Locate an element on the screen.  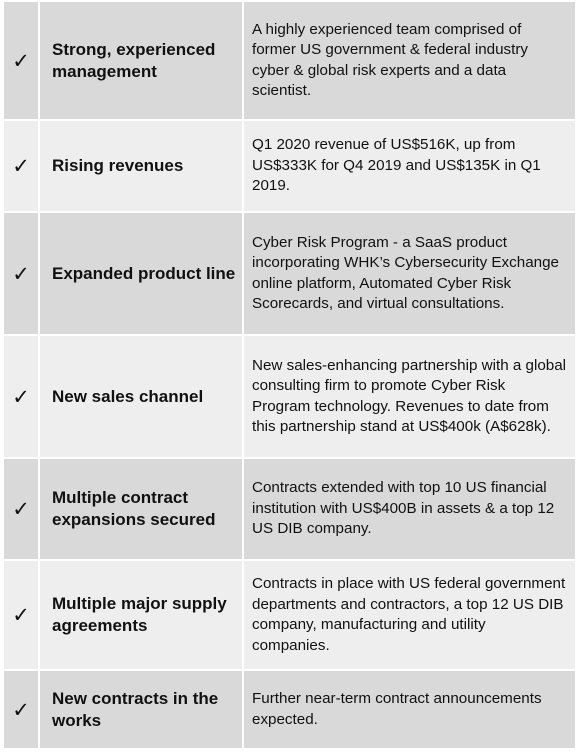
row-title: New contracts in the works is located at coordinates (135, 709).